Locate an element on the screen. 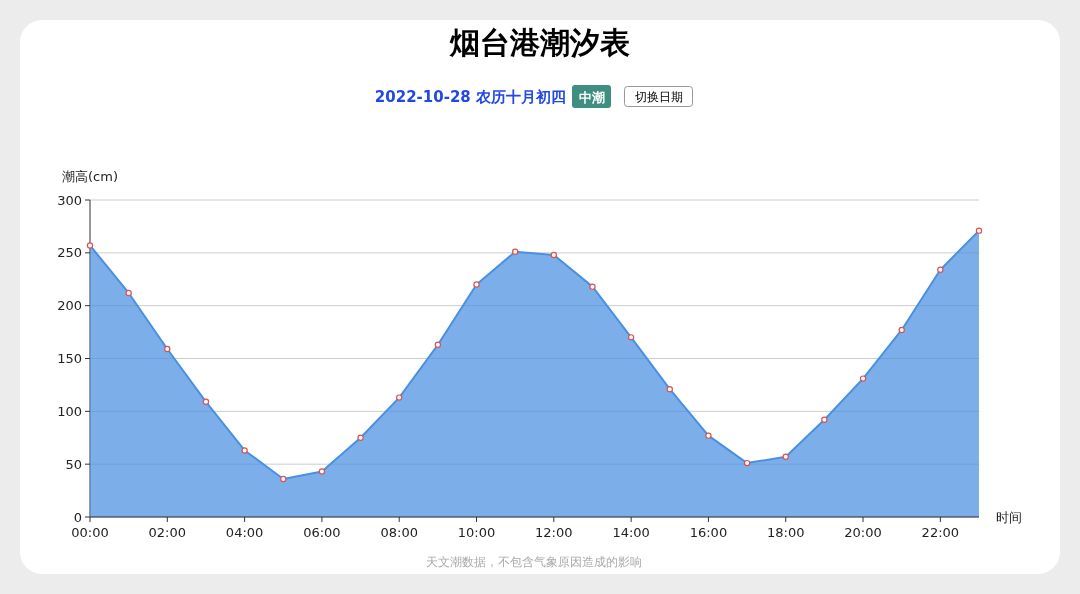 The width and height of the screenshot is (1080, 594). x-tick-label: 18:00 is located at coordinates (786, 532).